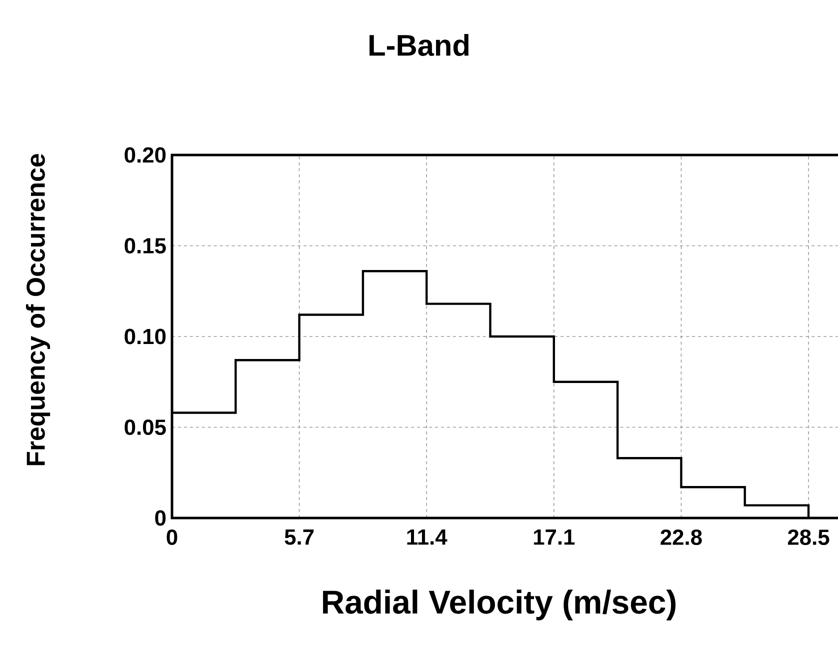 The image size is (838, 665). I want to click on x-tick-label: 0, so click(172, 537).